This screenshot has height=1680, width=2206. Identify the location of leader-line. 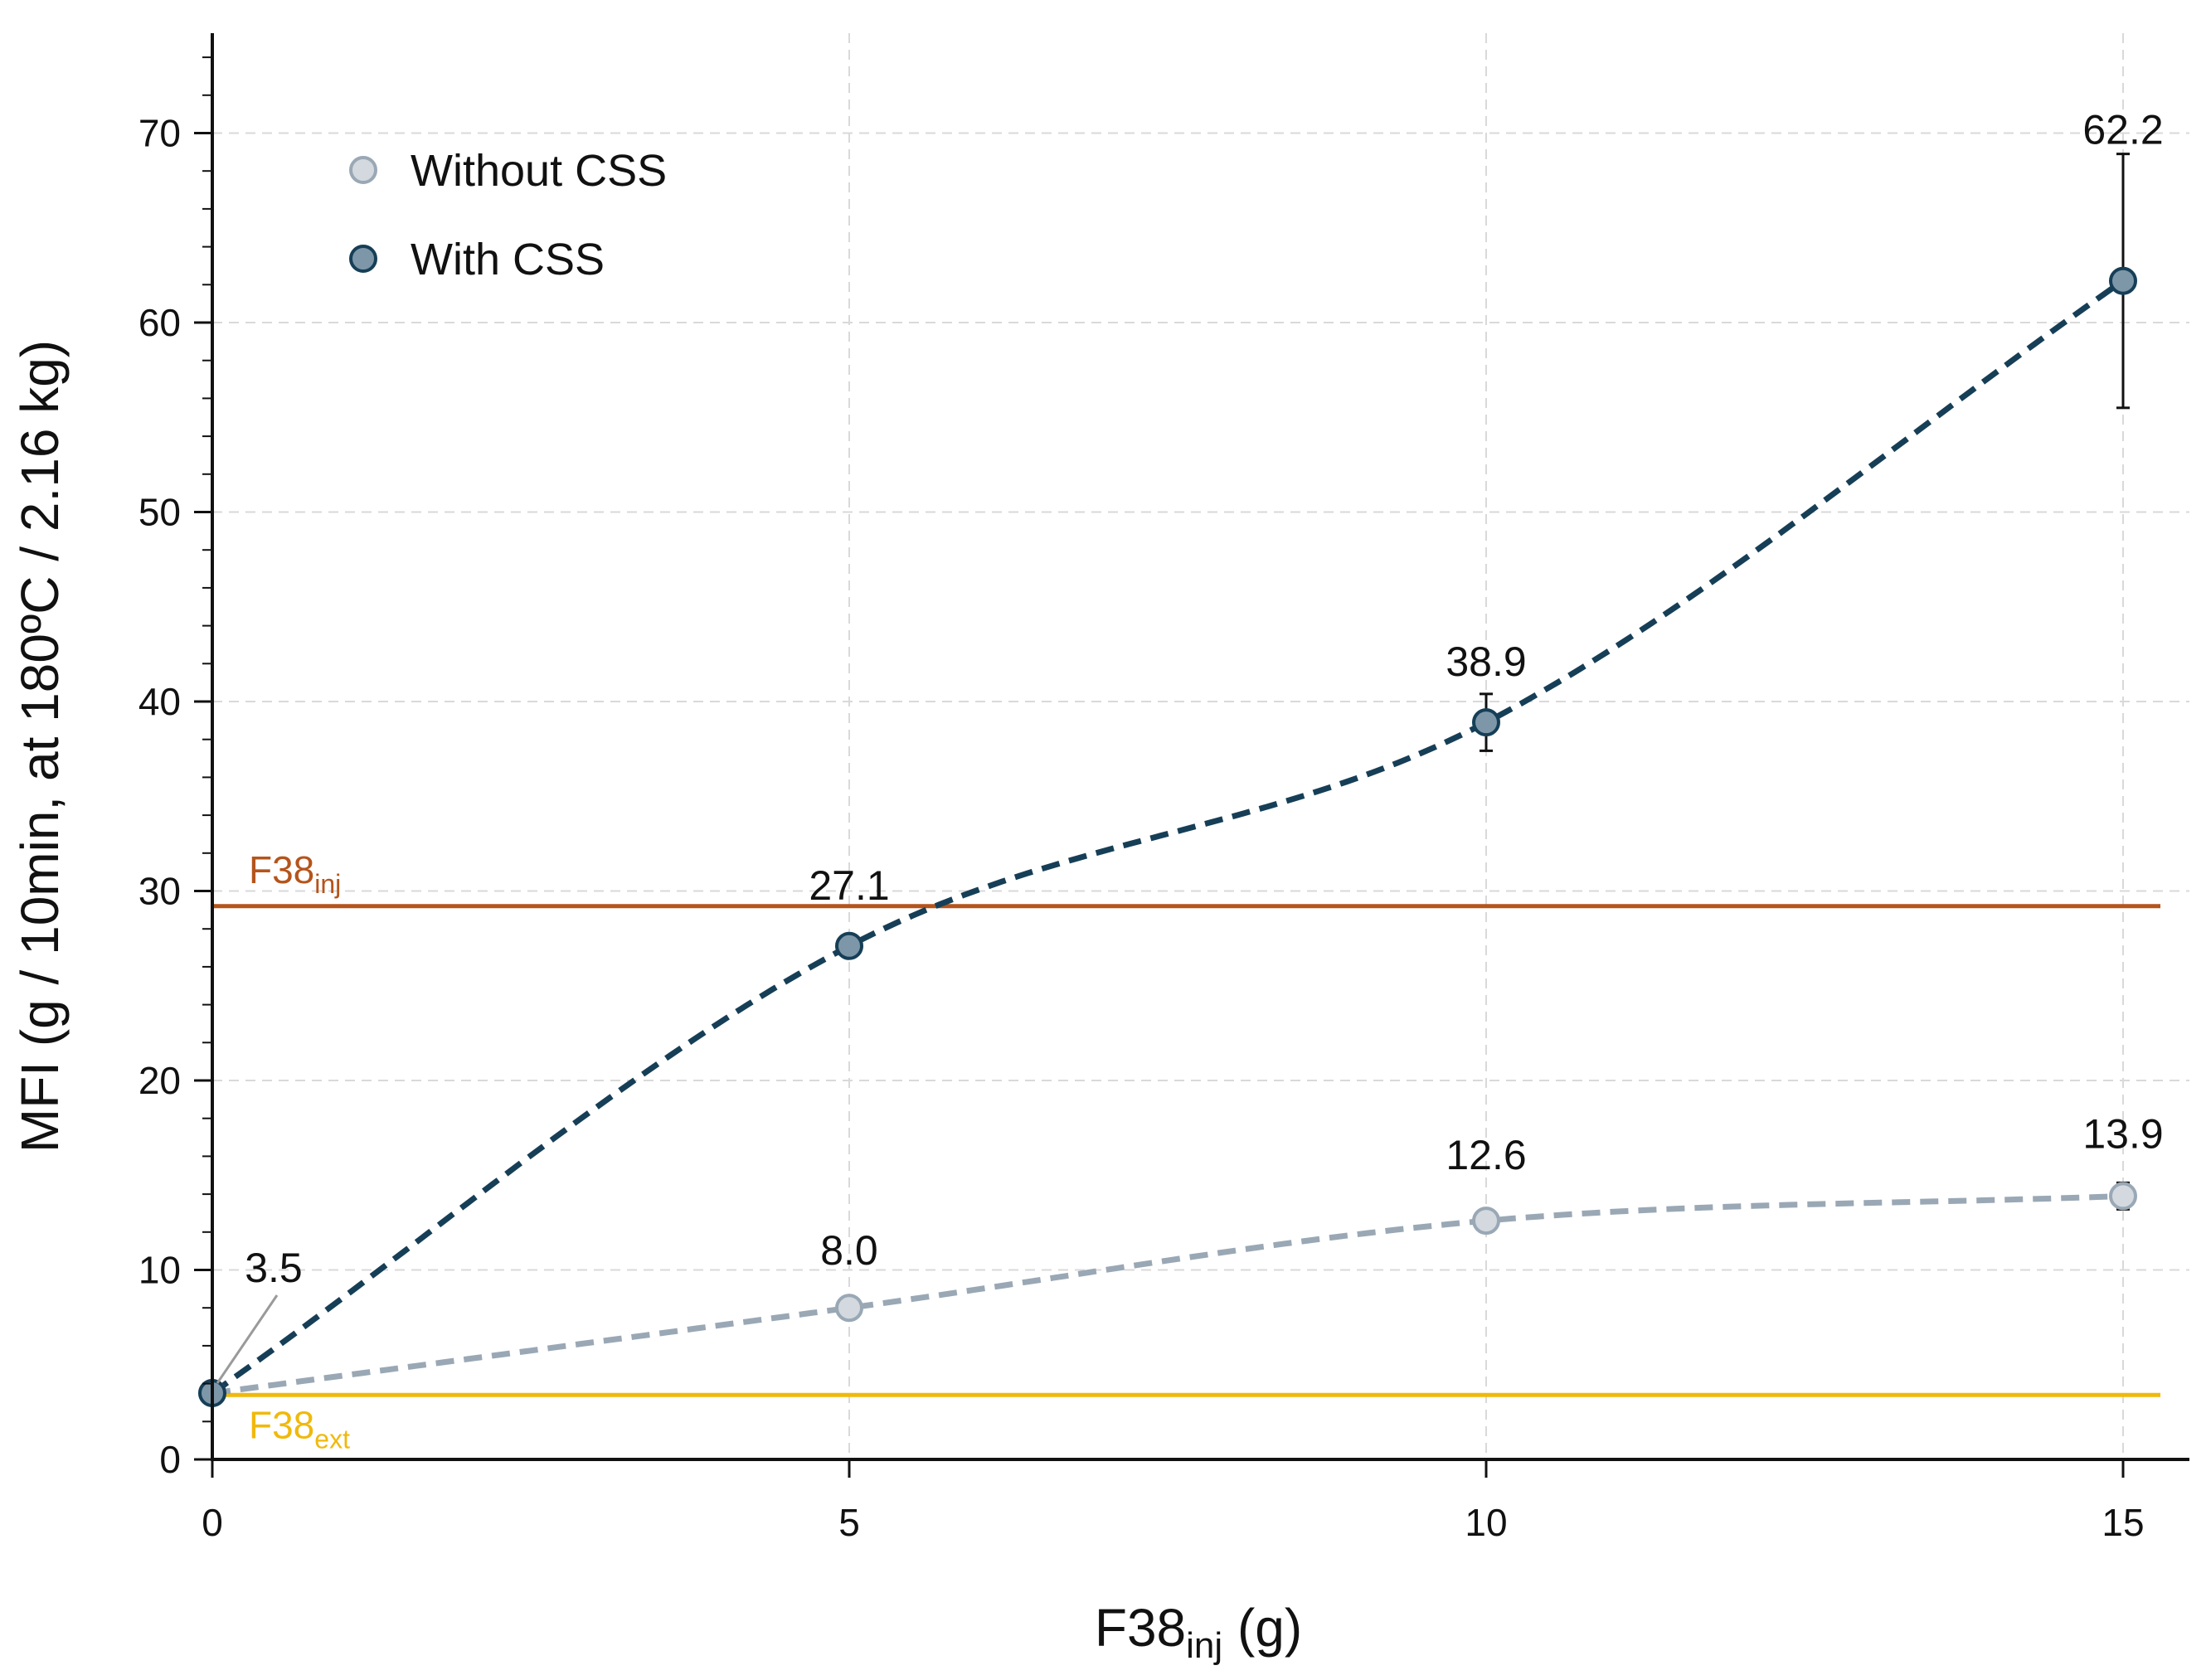
(247, 1339).